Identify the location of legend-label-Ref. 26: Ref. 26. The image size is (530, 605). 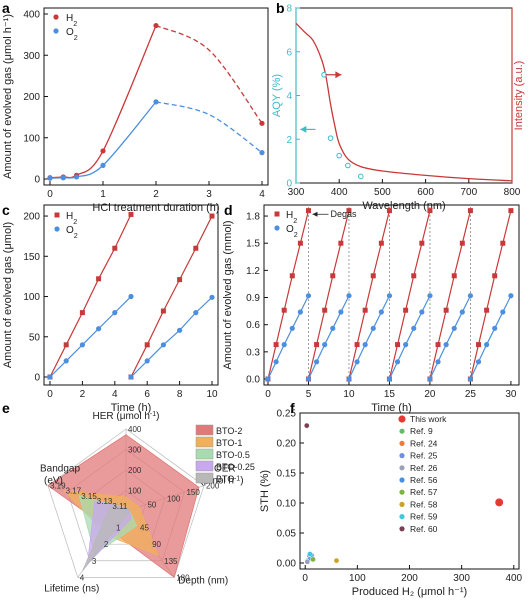
(424, 468).